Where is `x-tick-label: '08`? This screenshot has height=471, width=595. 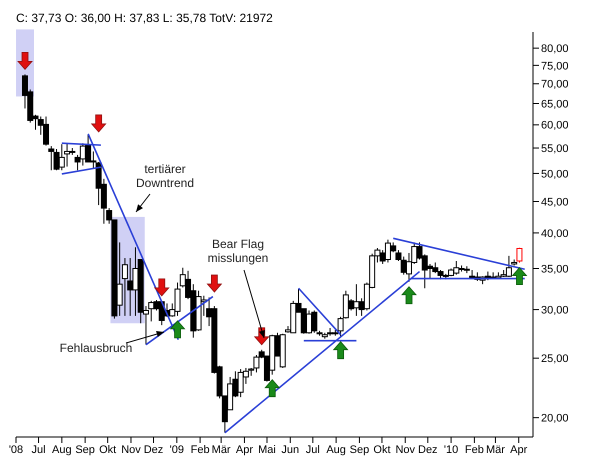 x-tick-label: '08 is located at coordinates (16, 450).